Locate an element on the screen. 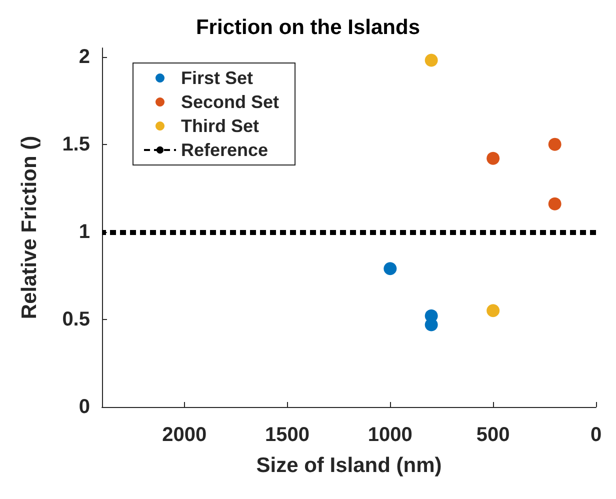 This screenshot has width=616, height=499. legend-label: Reference is located at coordinates (224, 150).